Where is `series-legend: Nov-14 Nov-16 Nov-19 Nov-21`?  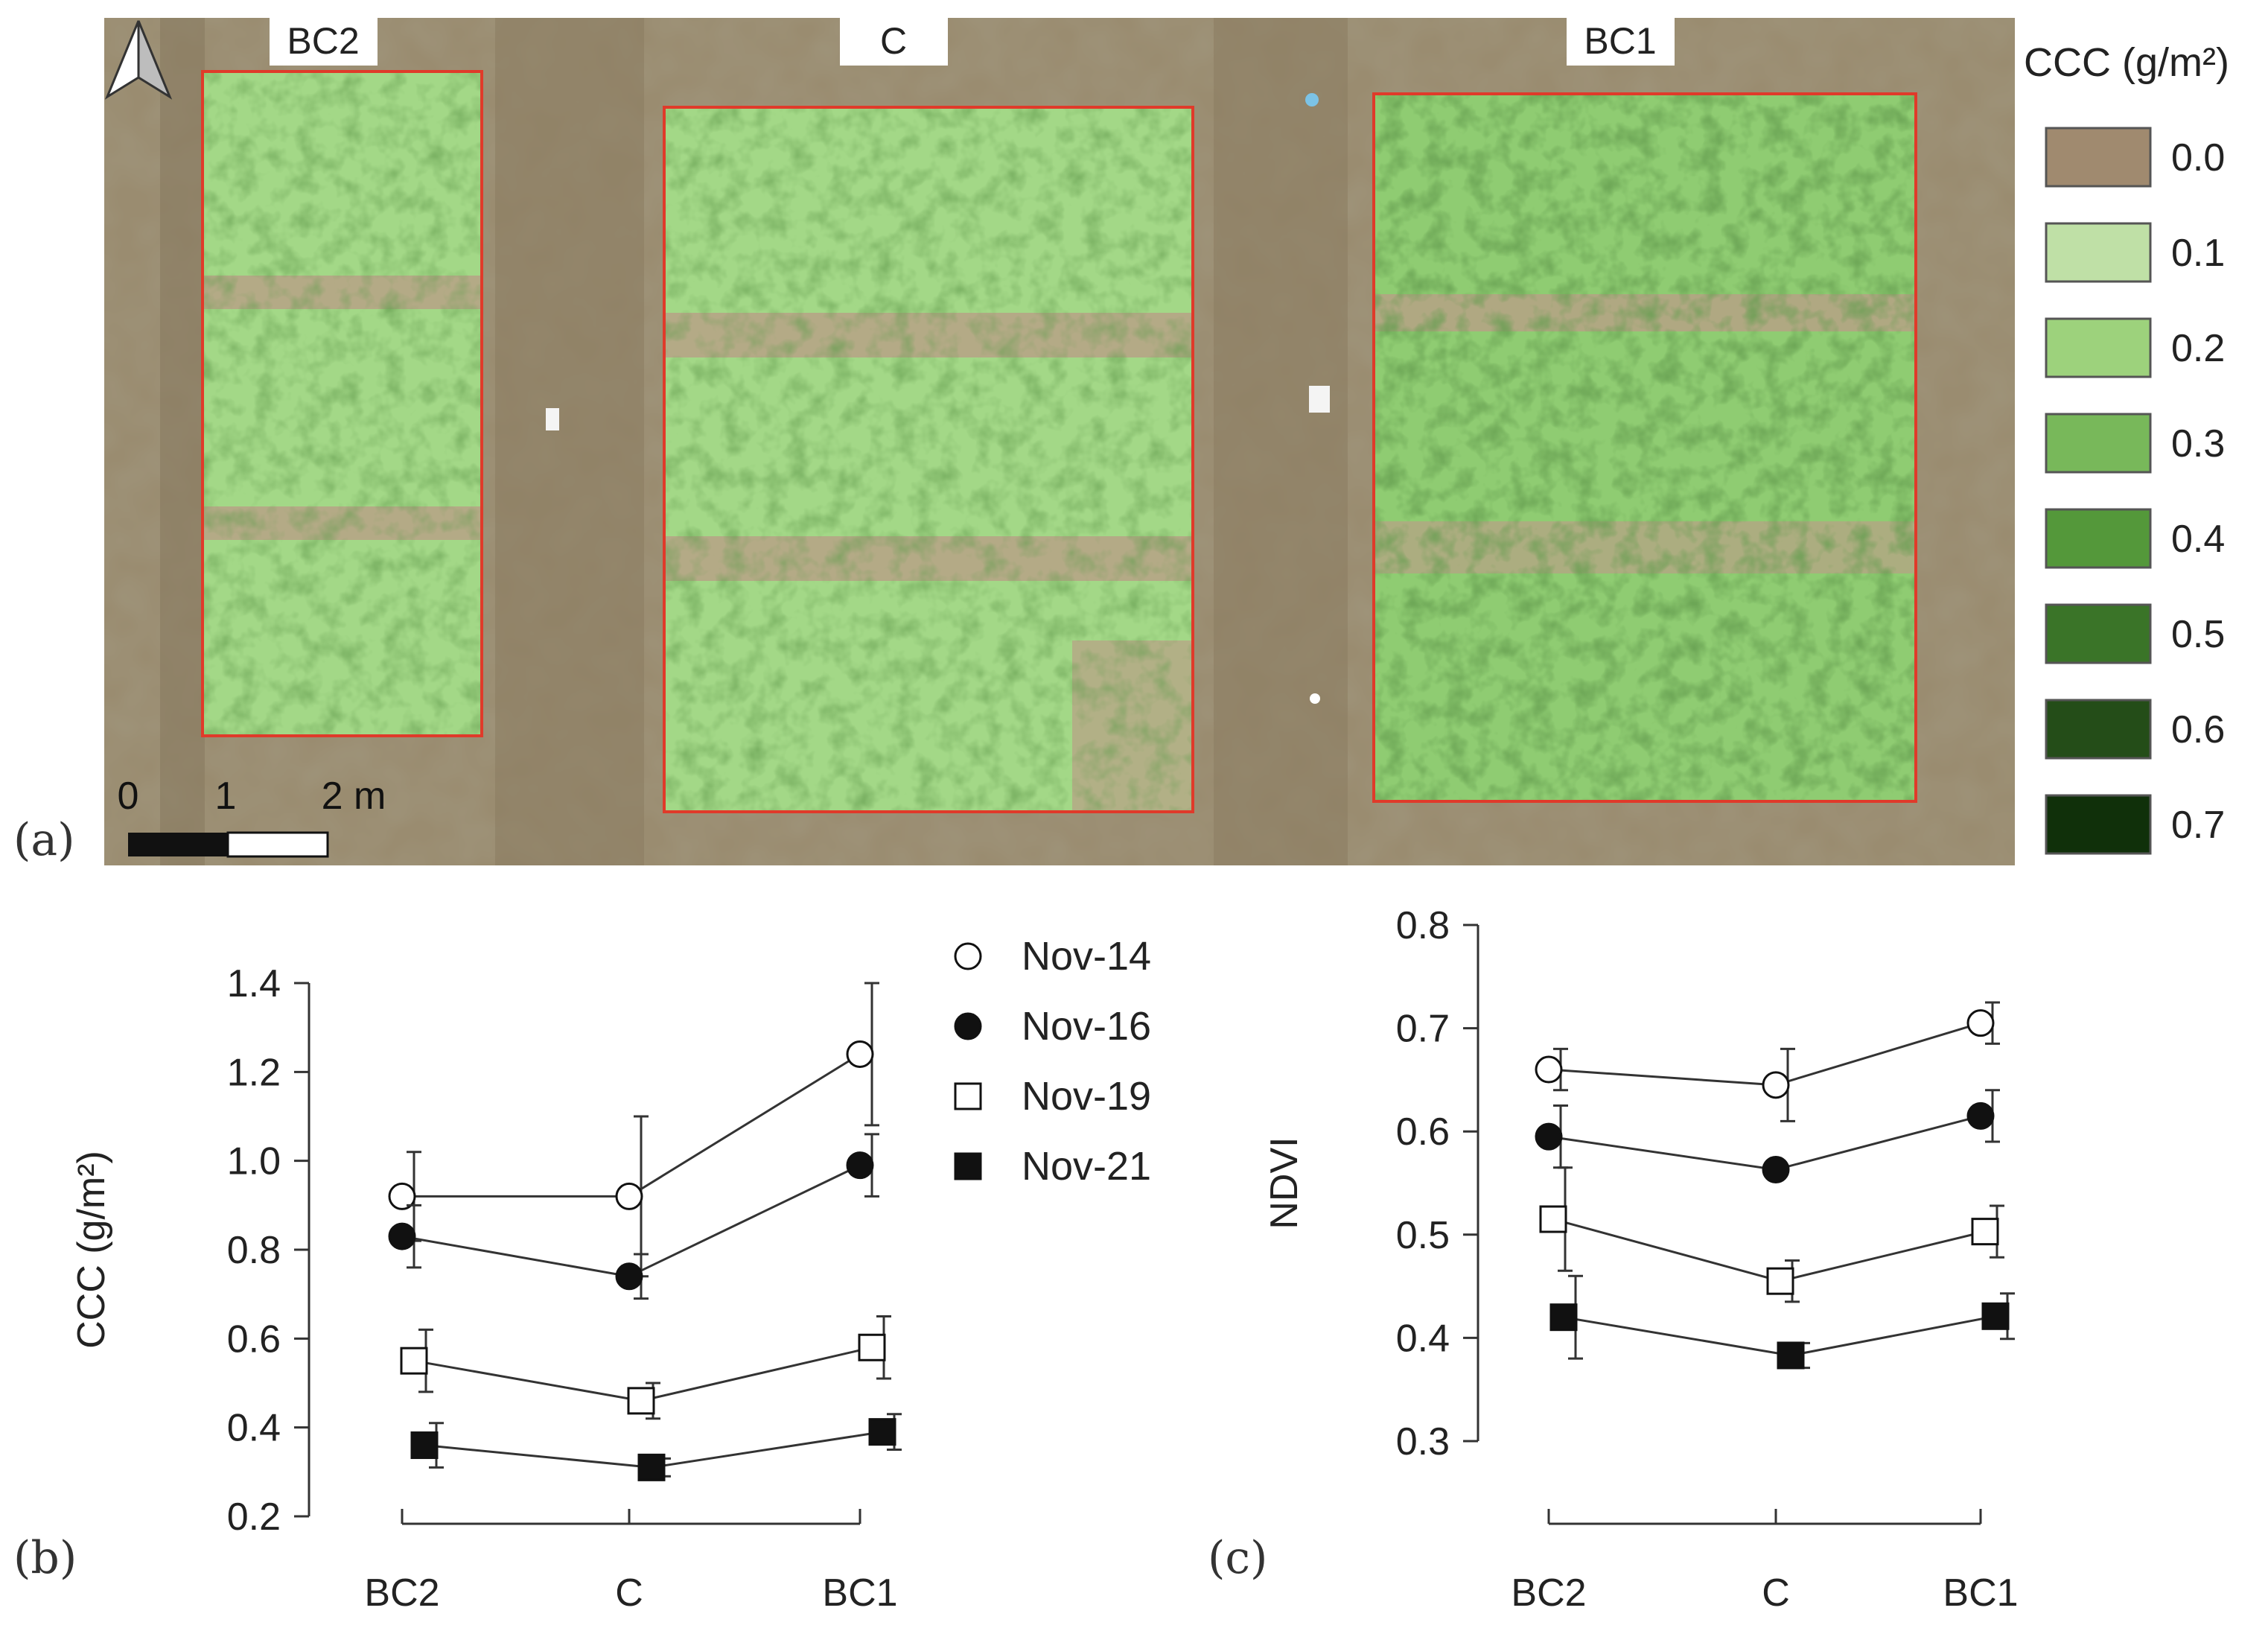
series-legend: Nov-14 Nov-16 Nov-19 Nov-21 is located at coordinates (1052, 1061).